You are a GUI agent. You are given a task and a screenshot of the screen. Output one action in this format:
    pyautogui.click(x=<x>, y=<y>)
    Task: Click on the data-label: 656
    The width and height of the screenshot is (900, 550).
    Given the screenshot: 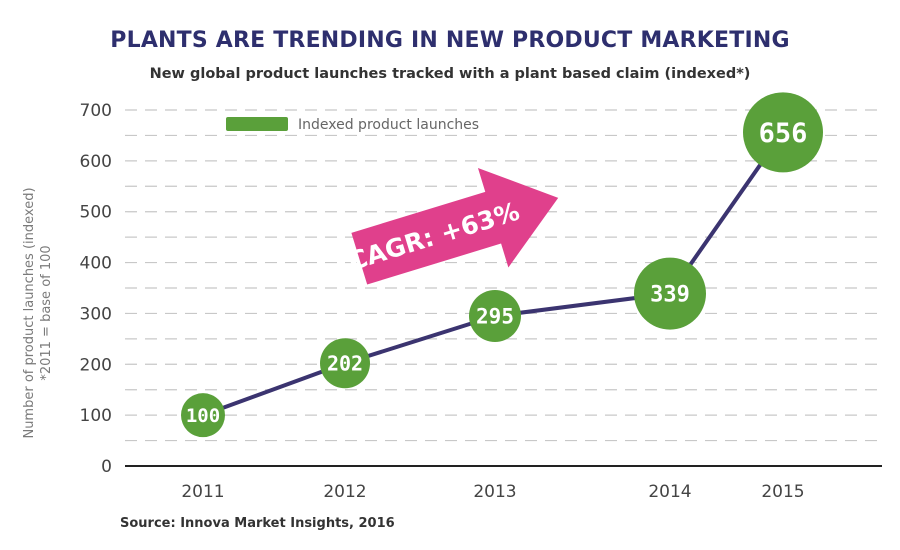 What is the action you would take?
    pyautogui.click(x=783, y=133)
    